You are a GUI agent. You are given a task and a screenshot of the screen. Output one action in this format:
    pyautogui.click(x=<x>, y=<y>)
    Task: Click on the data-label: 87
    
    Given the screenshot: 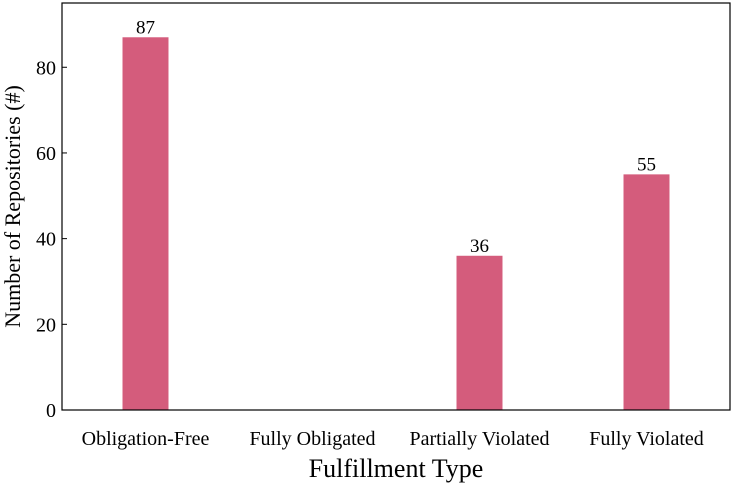 What is the action you would take?
    pyautogui.click(x=145, y=27)
    